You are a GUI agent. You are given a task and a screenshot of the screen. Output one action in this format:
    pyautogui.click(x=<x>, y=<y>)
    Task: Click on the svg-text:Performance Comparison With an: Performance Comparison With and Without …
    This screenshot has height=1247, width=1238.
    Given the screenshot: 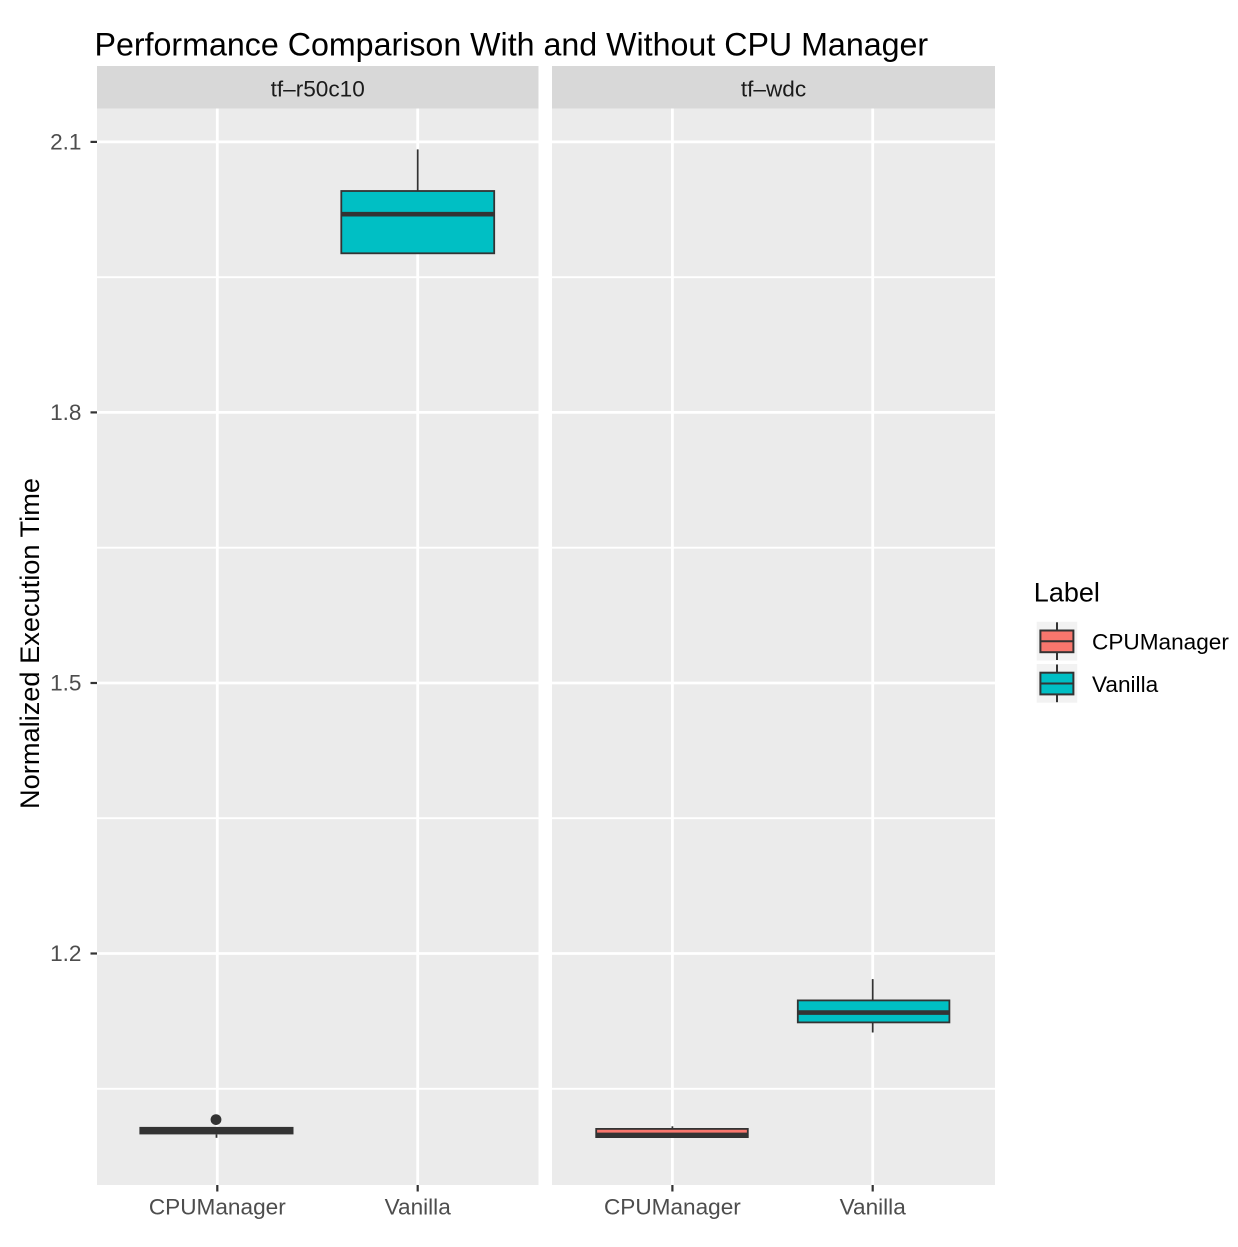 What is the action you would take?
    pyautogui.click(x=512, y=45)
    